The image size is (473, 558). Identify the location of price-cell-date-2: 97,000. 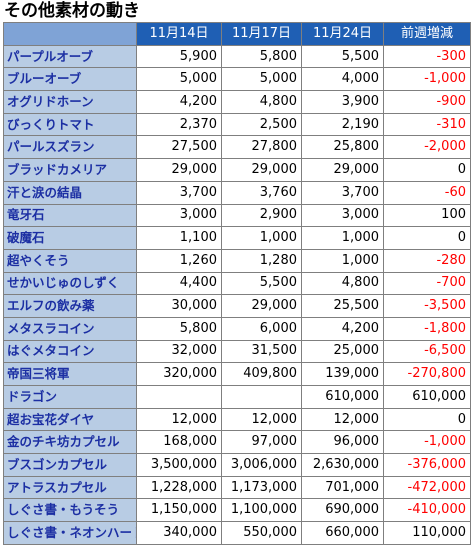
(261, 442).